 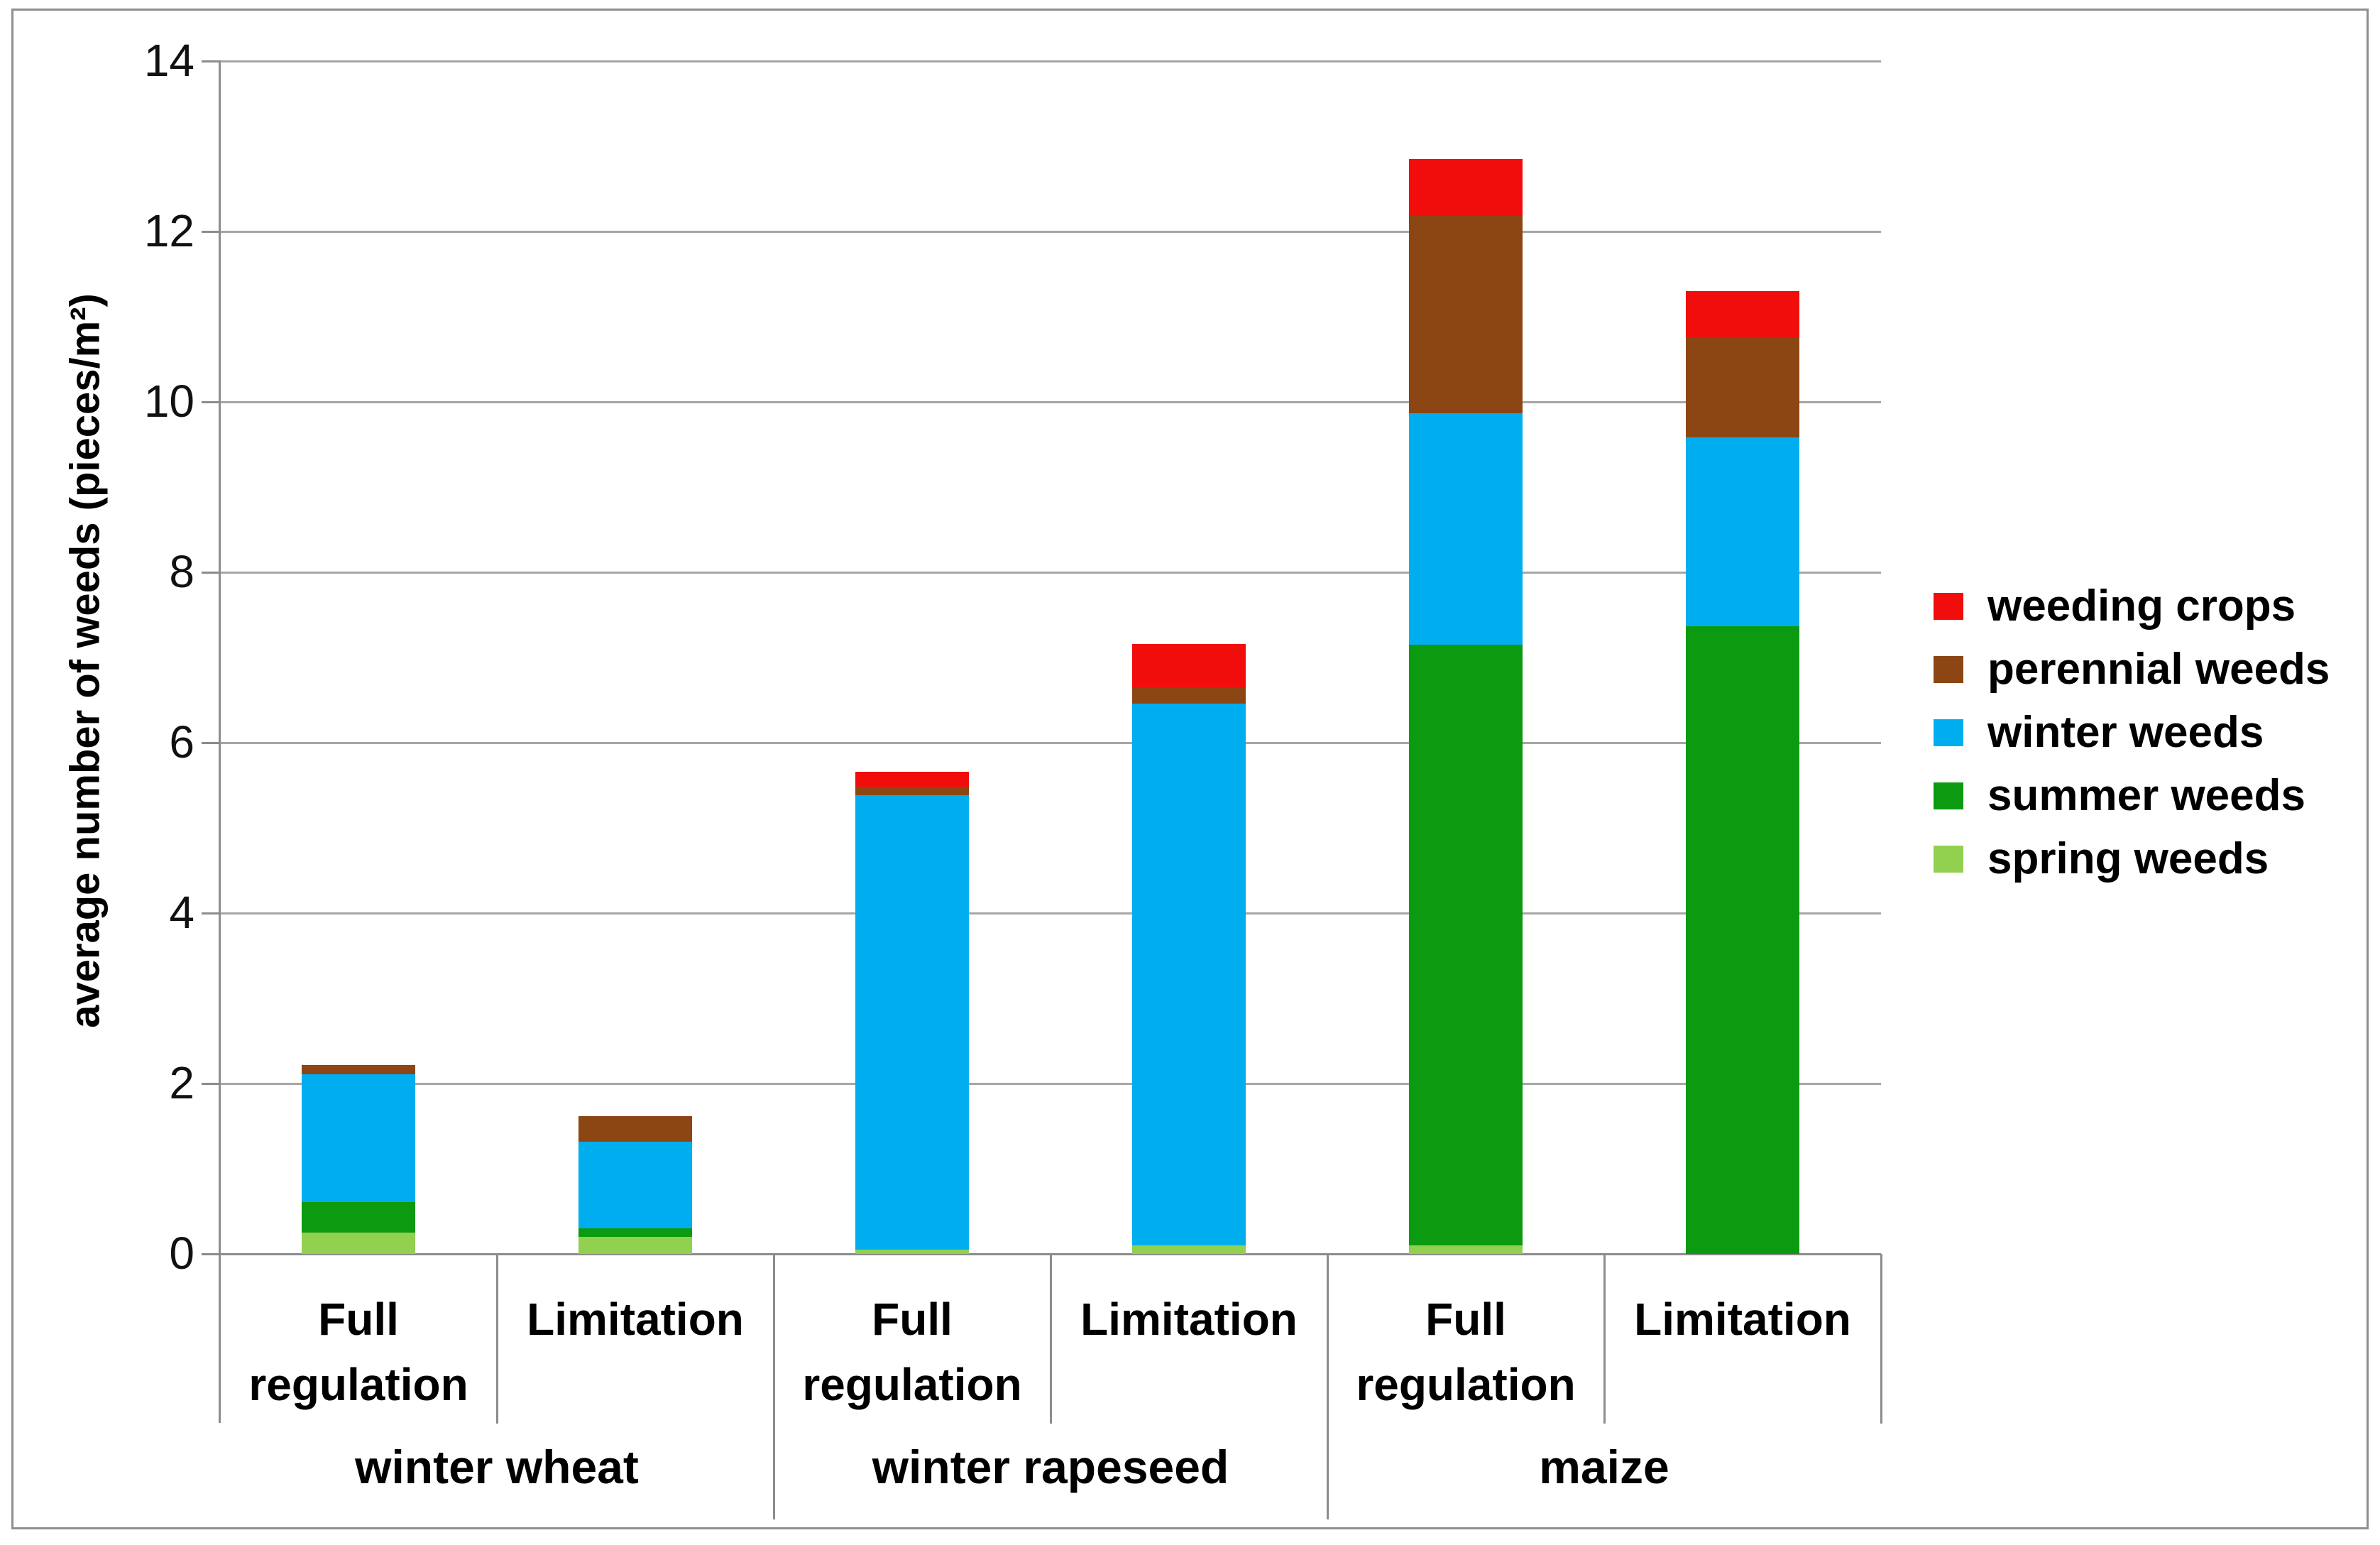 What do you see at coordinates (1050, 402) in the screenshot?
I see `gridline-y10` at bounding box center [1050, 402].